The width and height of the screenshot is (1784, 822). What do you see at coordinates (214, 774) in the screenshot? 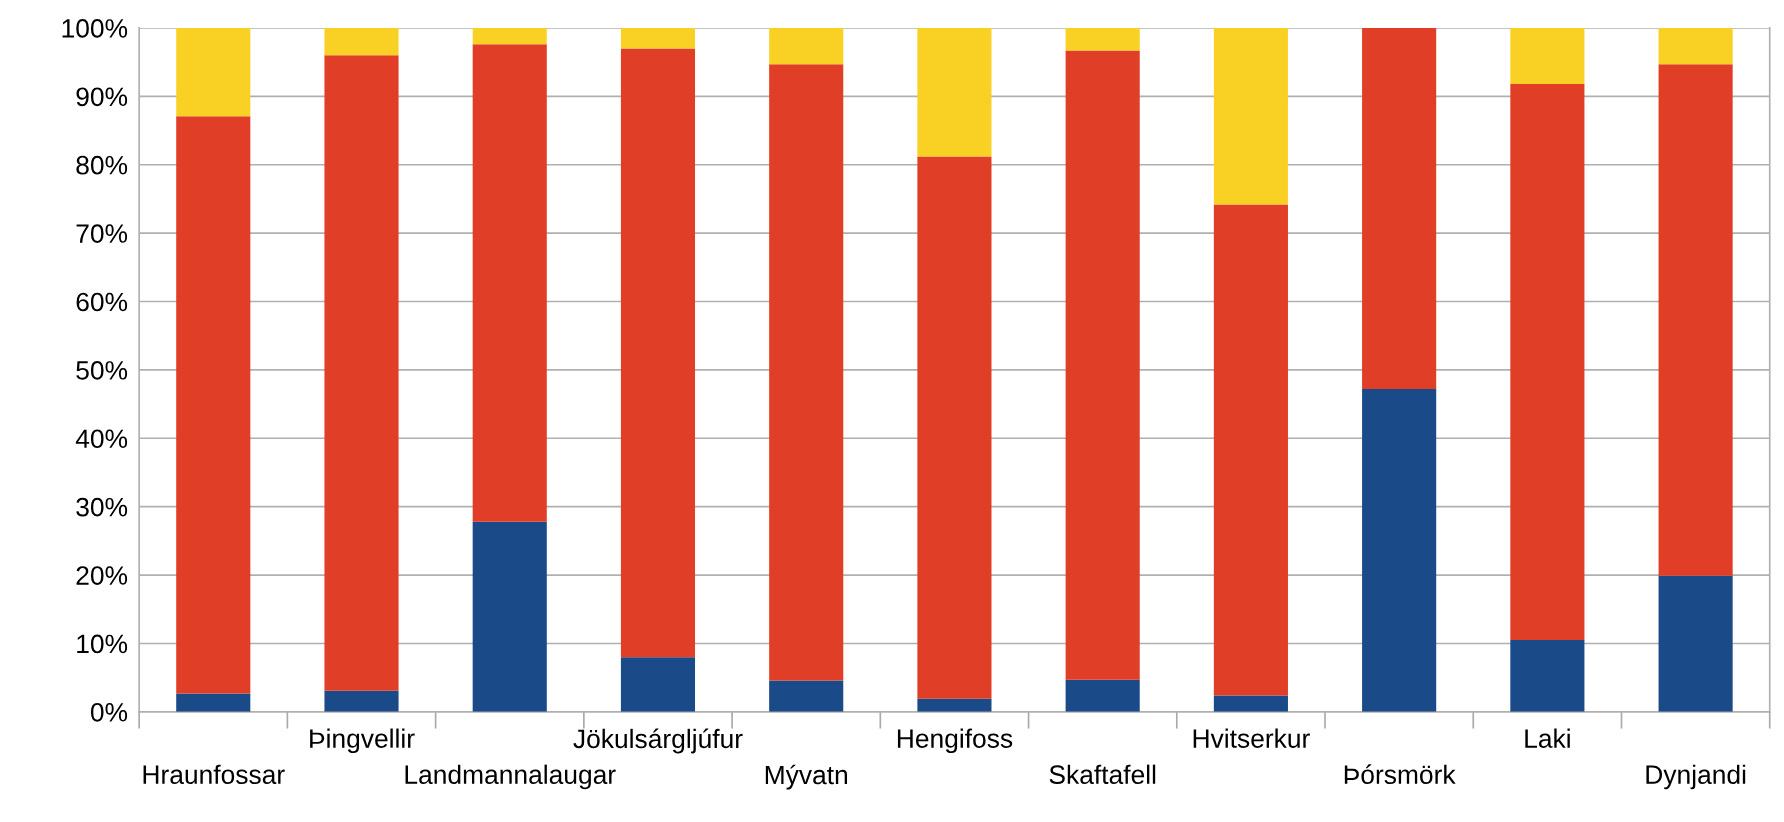
I see `x-tick-label: Hraunfossar` at bounding box center [214, 774].